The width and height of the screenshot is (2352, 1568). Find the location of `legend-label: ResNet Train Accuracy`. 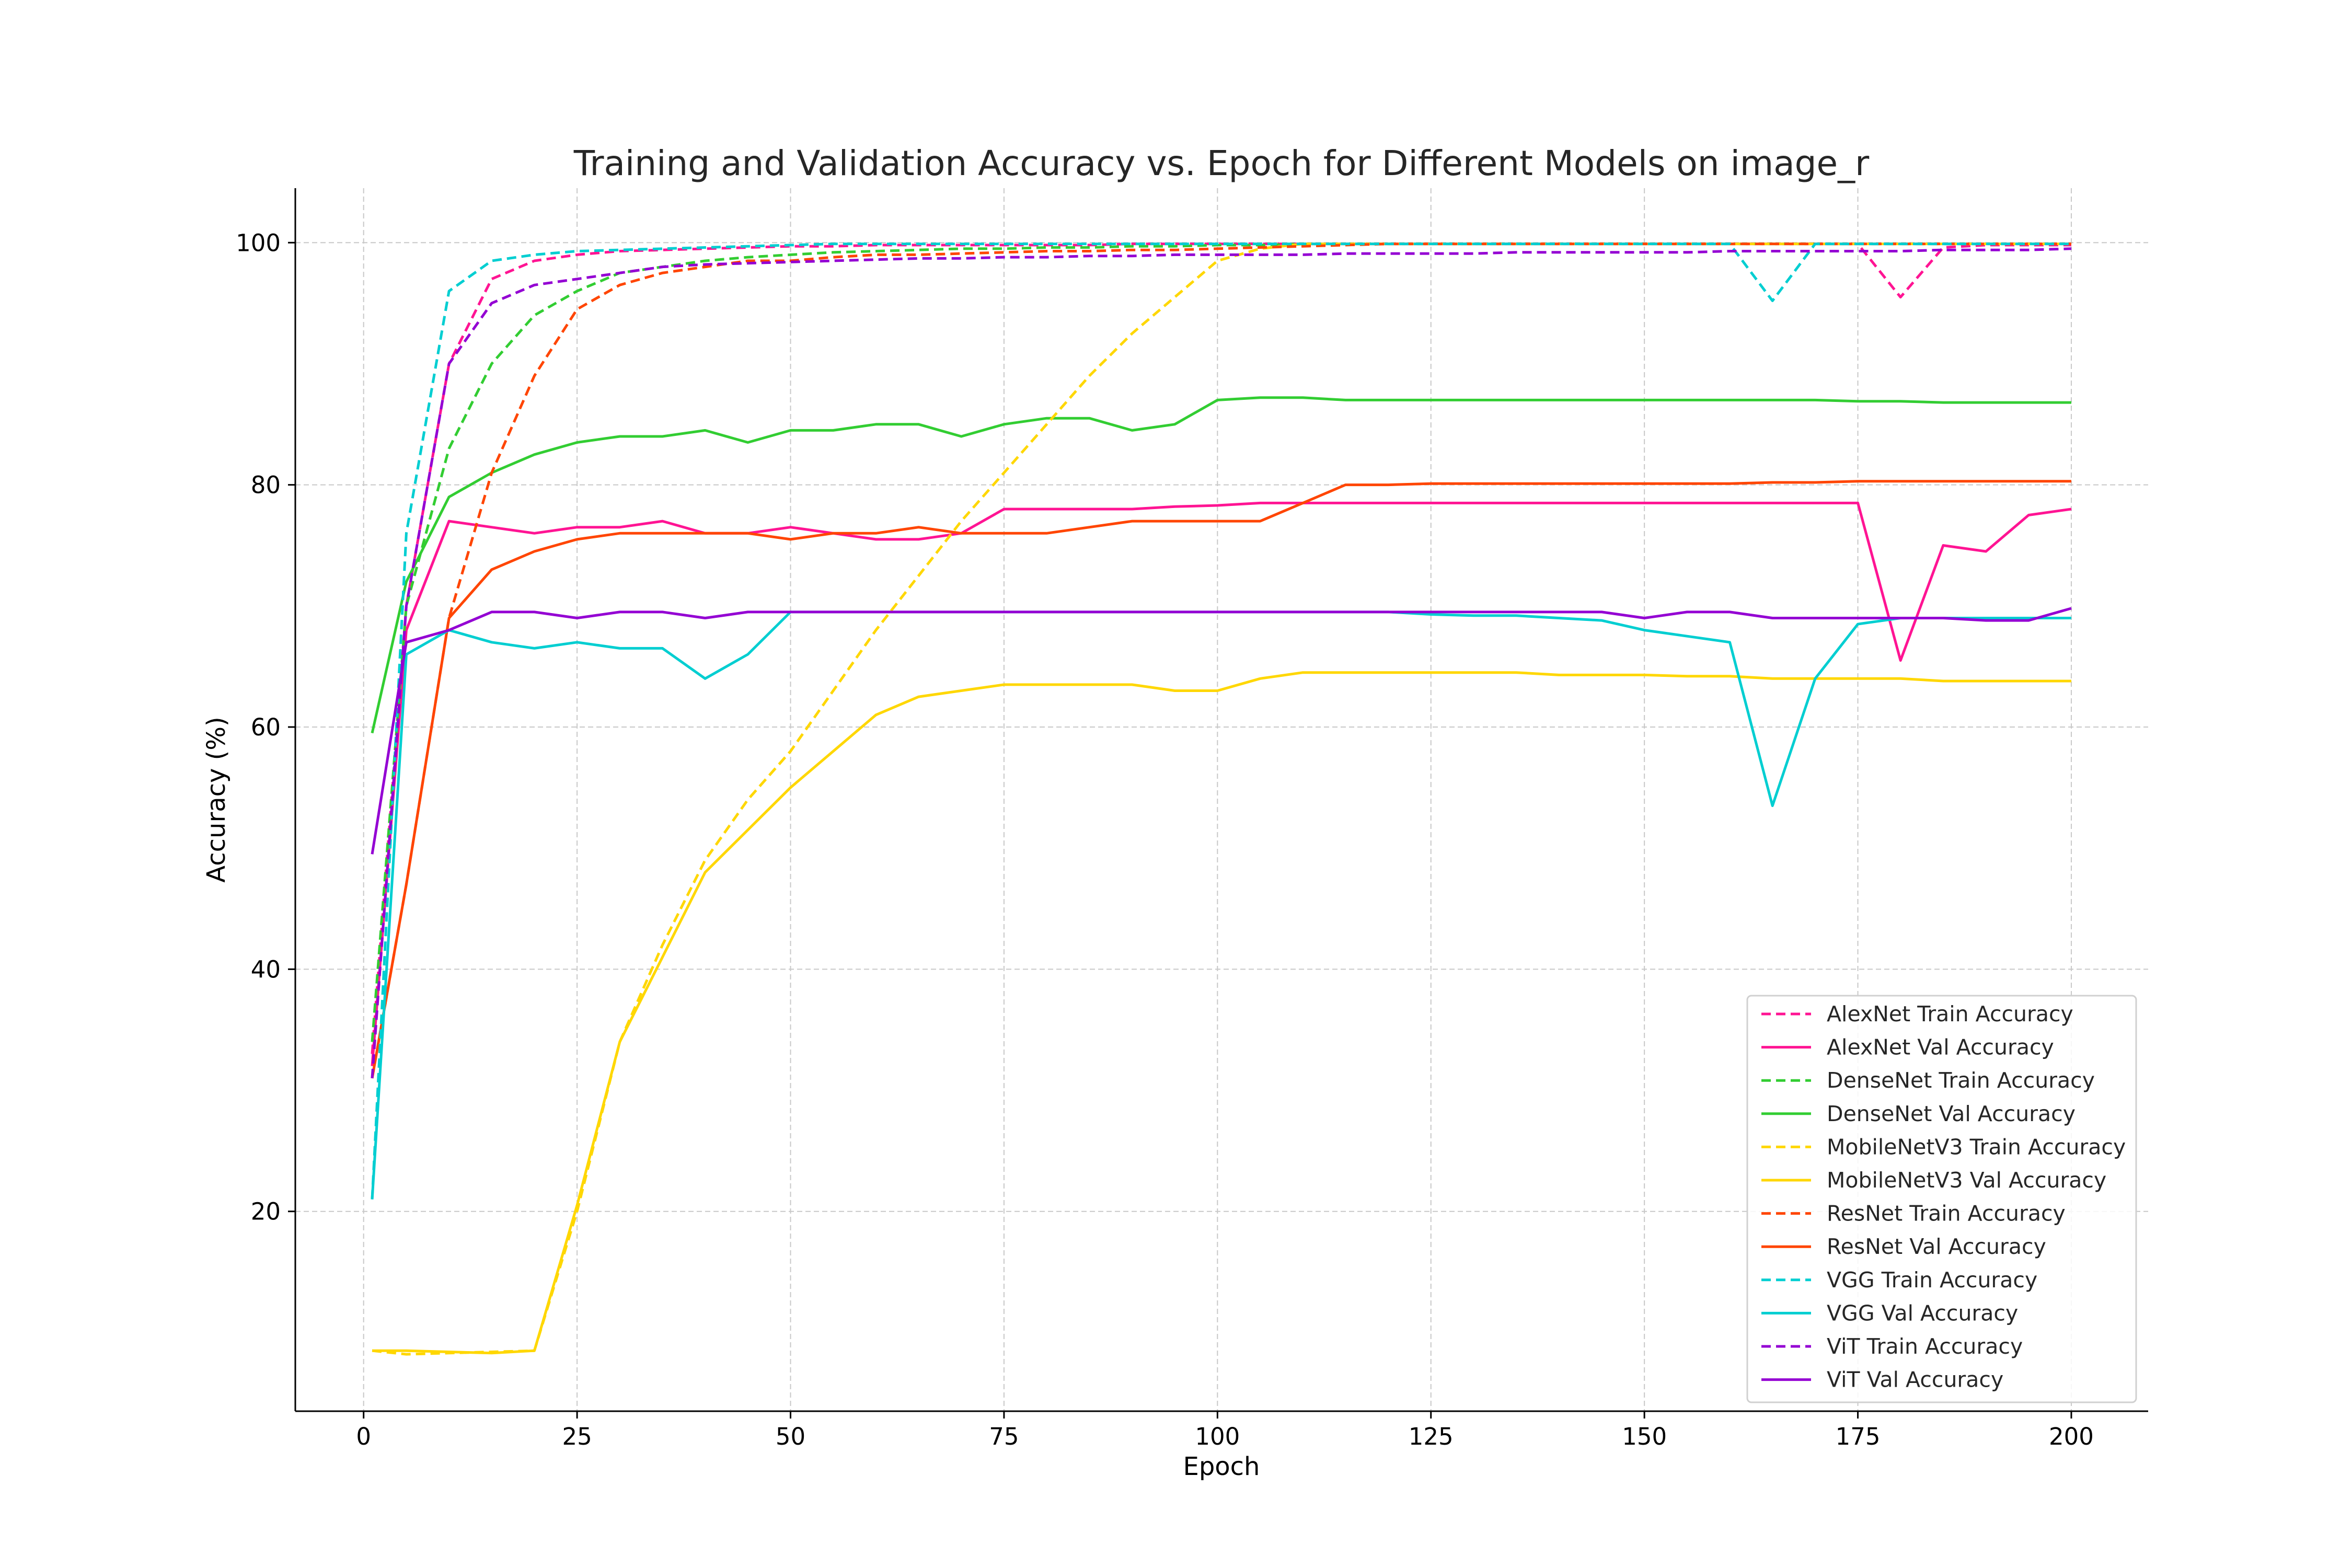

legend-label: ResNet Train Accuracy is located at coordinates (1946, 1213).